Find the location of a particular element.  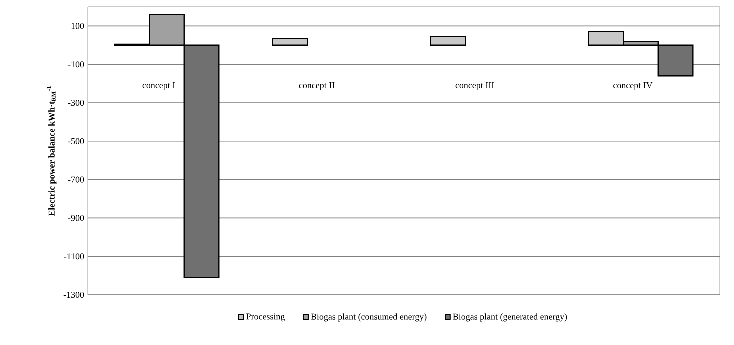

legend-label: Biogas plant (consumed energy) is located at coordinates (369, 318).